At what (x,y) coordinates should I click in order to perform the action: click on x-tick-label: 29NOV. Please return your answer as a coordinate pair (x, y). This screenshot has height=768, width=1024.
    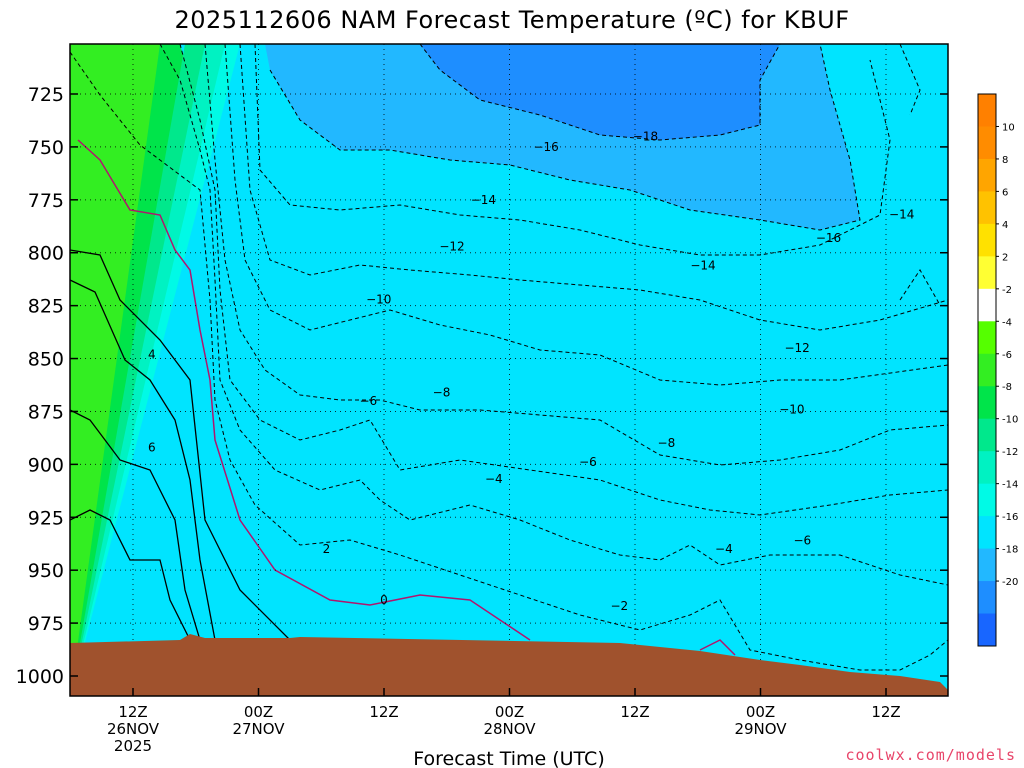
    Looking at the image, I should click on (760, 729).